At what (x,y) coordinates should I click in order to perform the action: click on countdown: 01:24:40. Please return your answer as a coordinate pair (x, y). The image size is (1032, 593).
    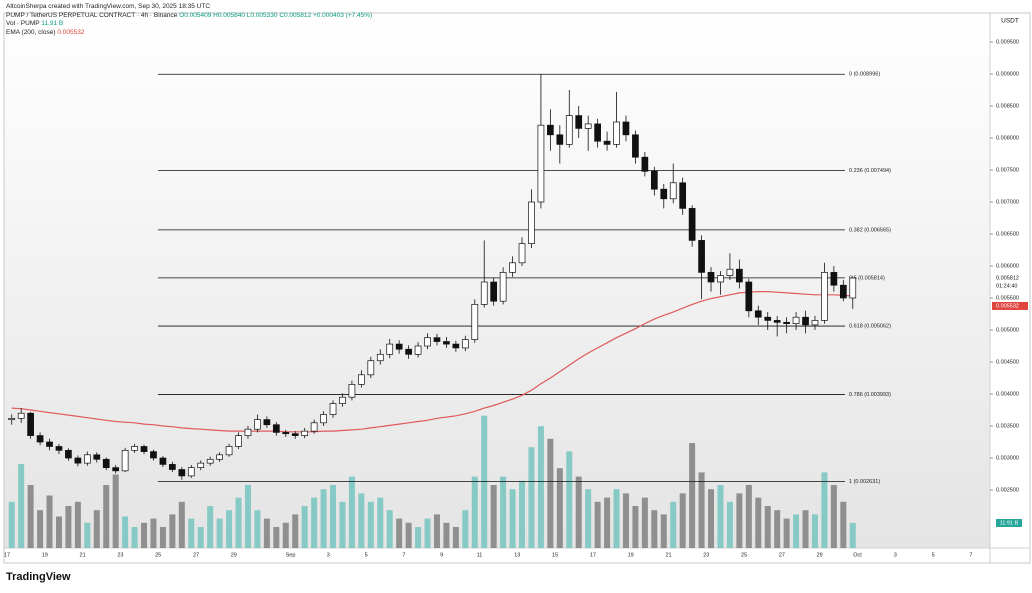
    Looking at the image, I should click on (1006, 286).